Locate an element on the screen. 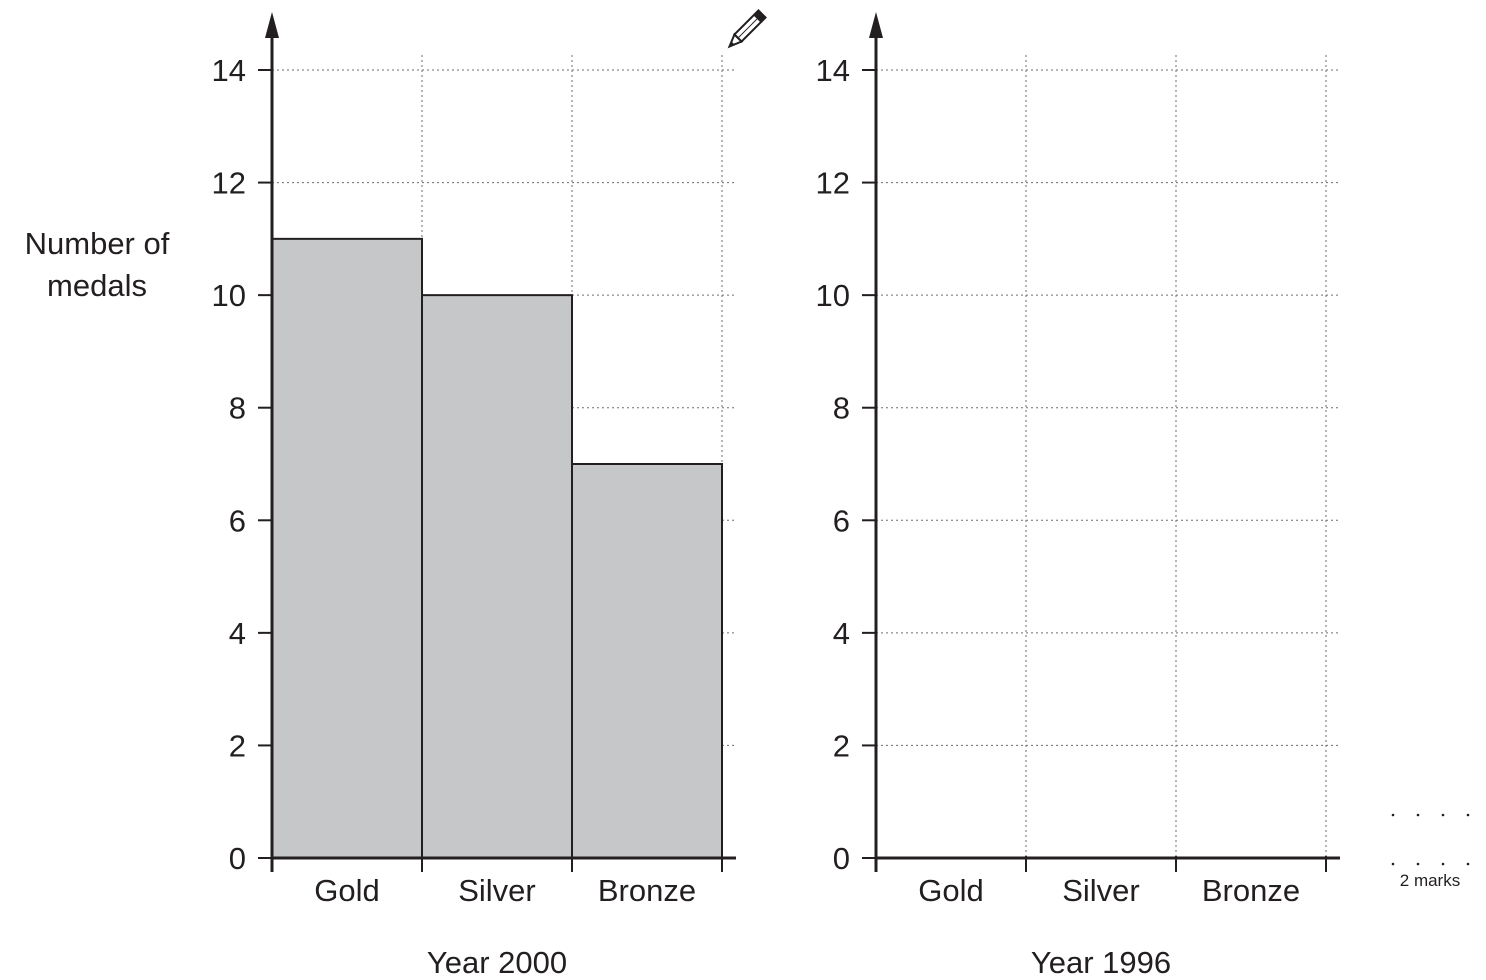 The height and width of the screenshot is (980, 1486). bar-silver is located at coordinates (497, 576).